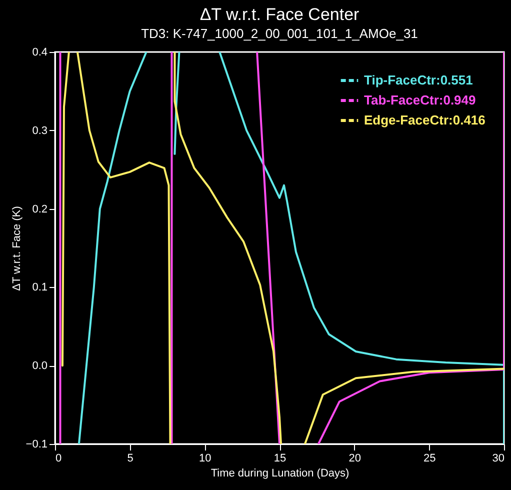  What do you see at coordinates (40, 130) in the screenshot?
I see `y-tick-label: 0.3` at bounding box center [40, 130].